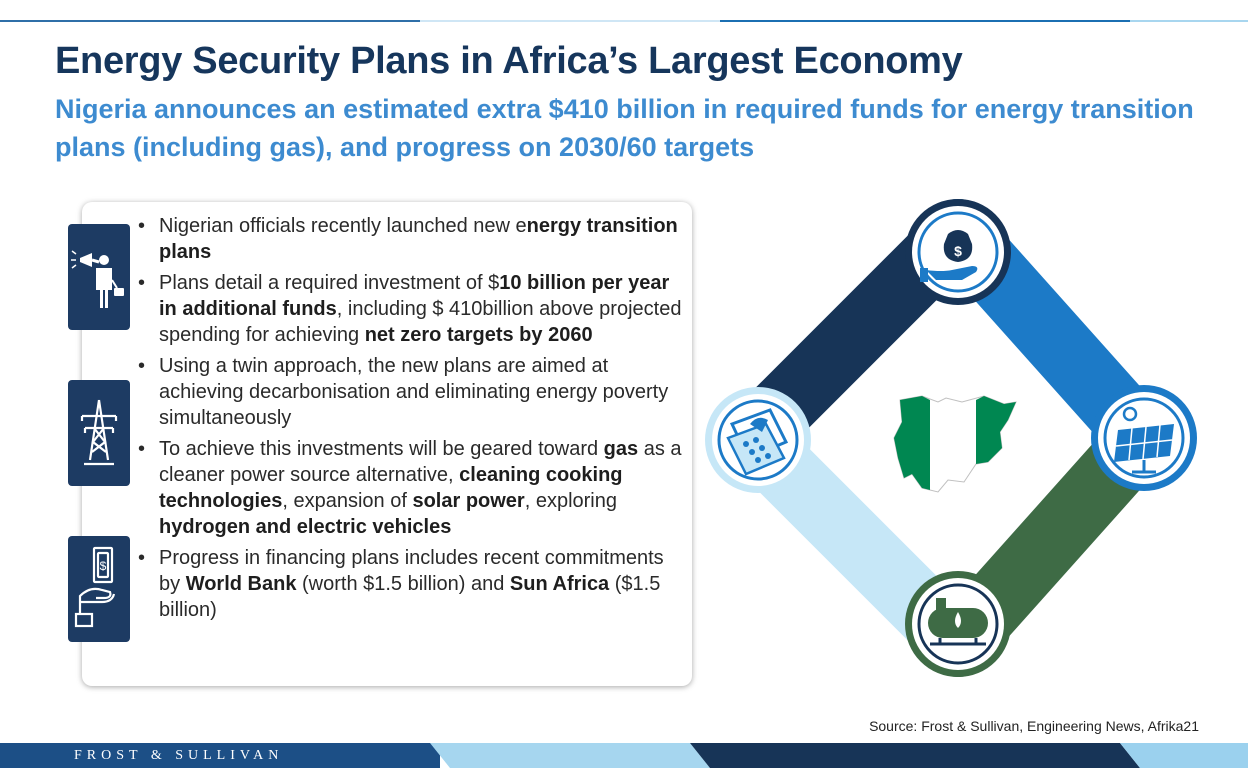 The height and width of the screenshot is (768, 1248). I want to click on bullet-bold-text: cleaning cooking technologies, so click(391, 488).